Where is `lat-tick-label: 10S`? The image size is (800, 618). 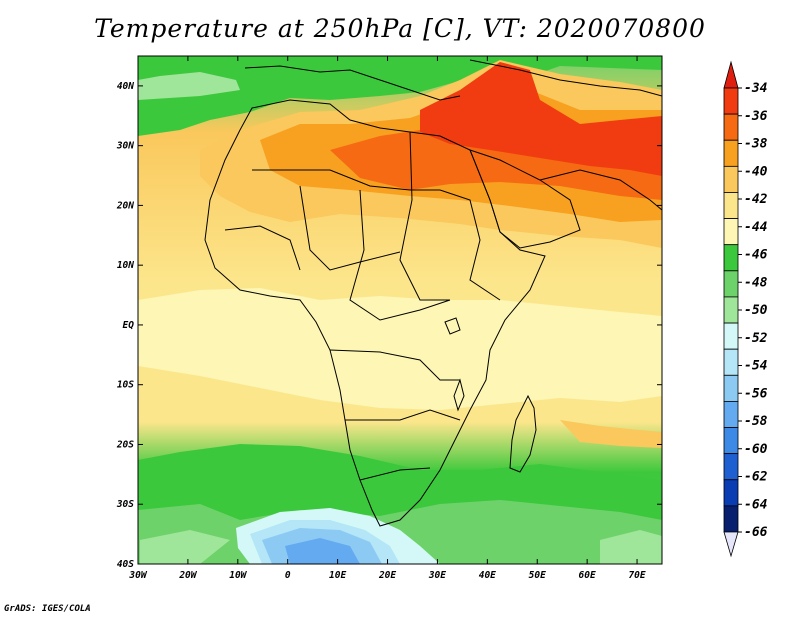 lat-tick-label: 10S is located at coordinates (125, 385).